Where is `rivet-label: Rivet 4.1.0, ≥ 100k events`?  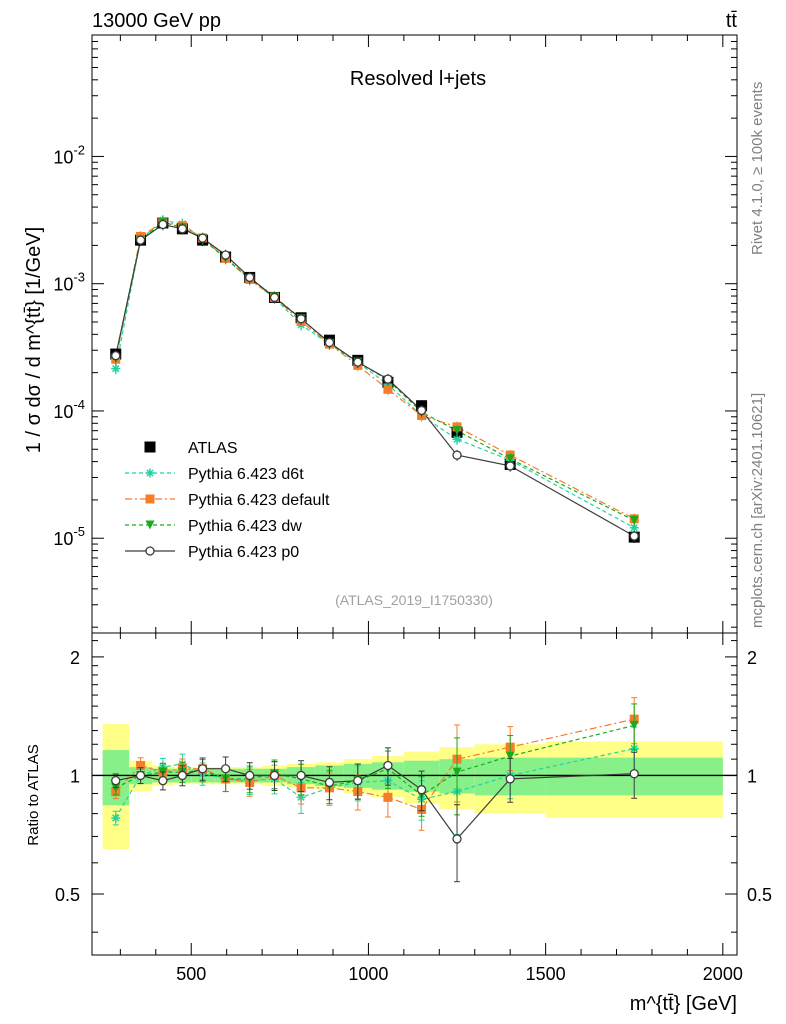 rivet-label: Rivet 4.1.0, ≥ 100k events is located at coordinates (757, 168).